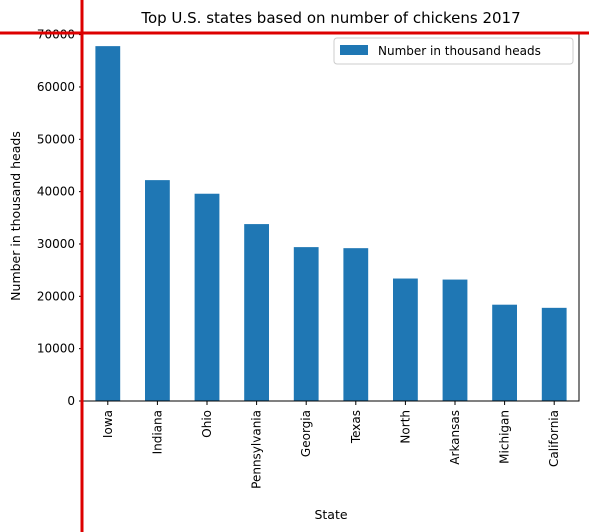 The width and height of the screenshot is (589, 532). I want to click on legend: Number in thousand heads, so click(453, 51).